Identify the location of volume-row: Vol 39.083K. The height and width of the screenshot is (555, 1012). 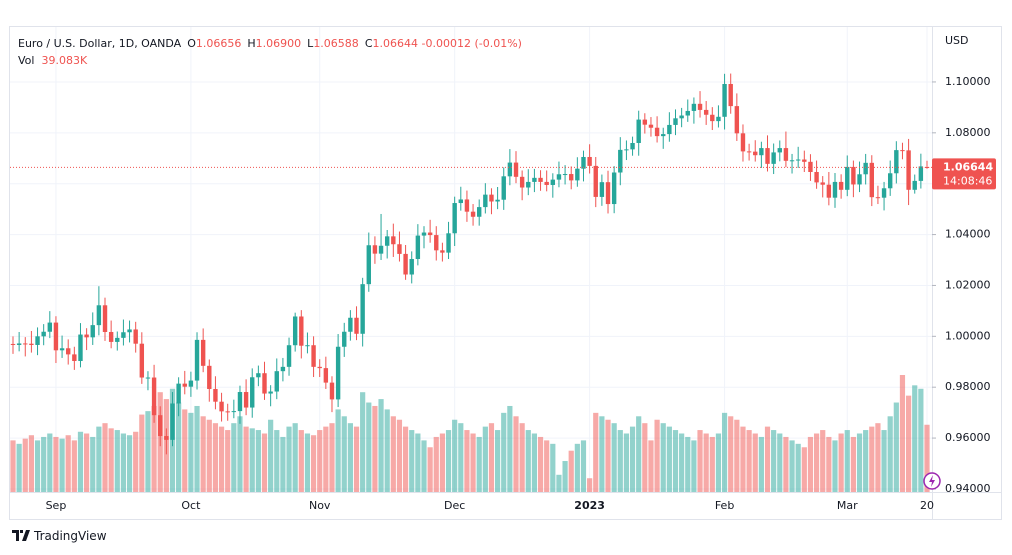
(270, 60).